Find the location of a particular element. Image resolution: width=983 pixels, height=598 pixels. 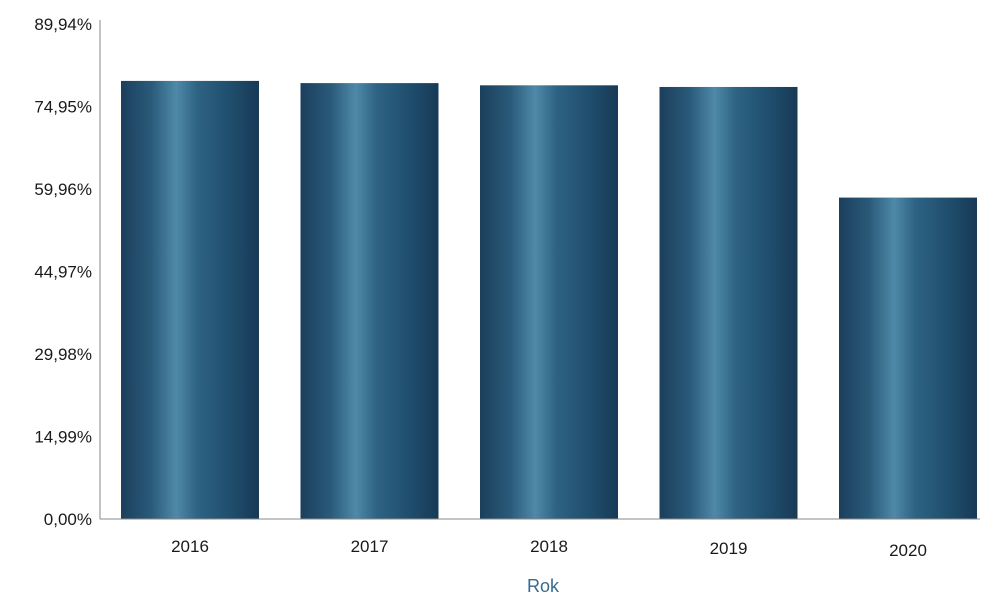

x-tick-label: 2019 is located at coordinates (729, 548).